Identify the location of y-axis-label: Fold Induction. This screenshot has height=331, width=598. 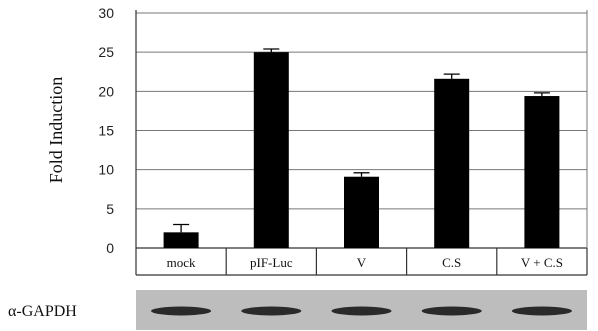
(56, 130).